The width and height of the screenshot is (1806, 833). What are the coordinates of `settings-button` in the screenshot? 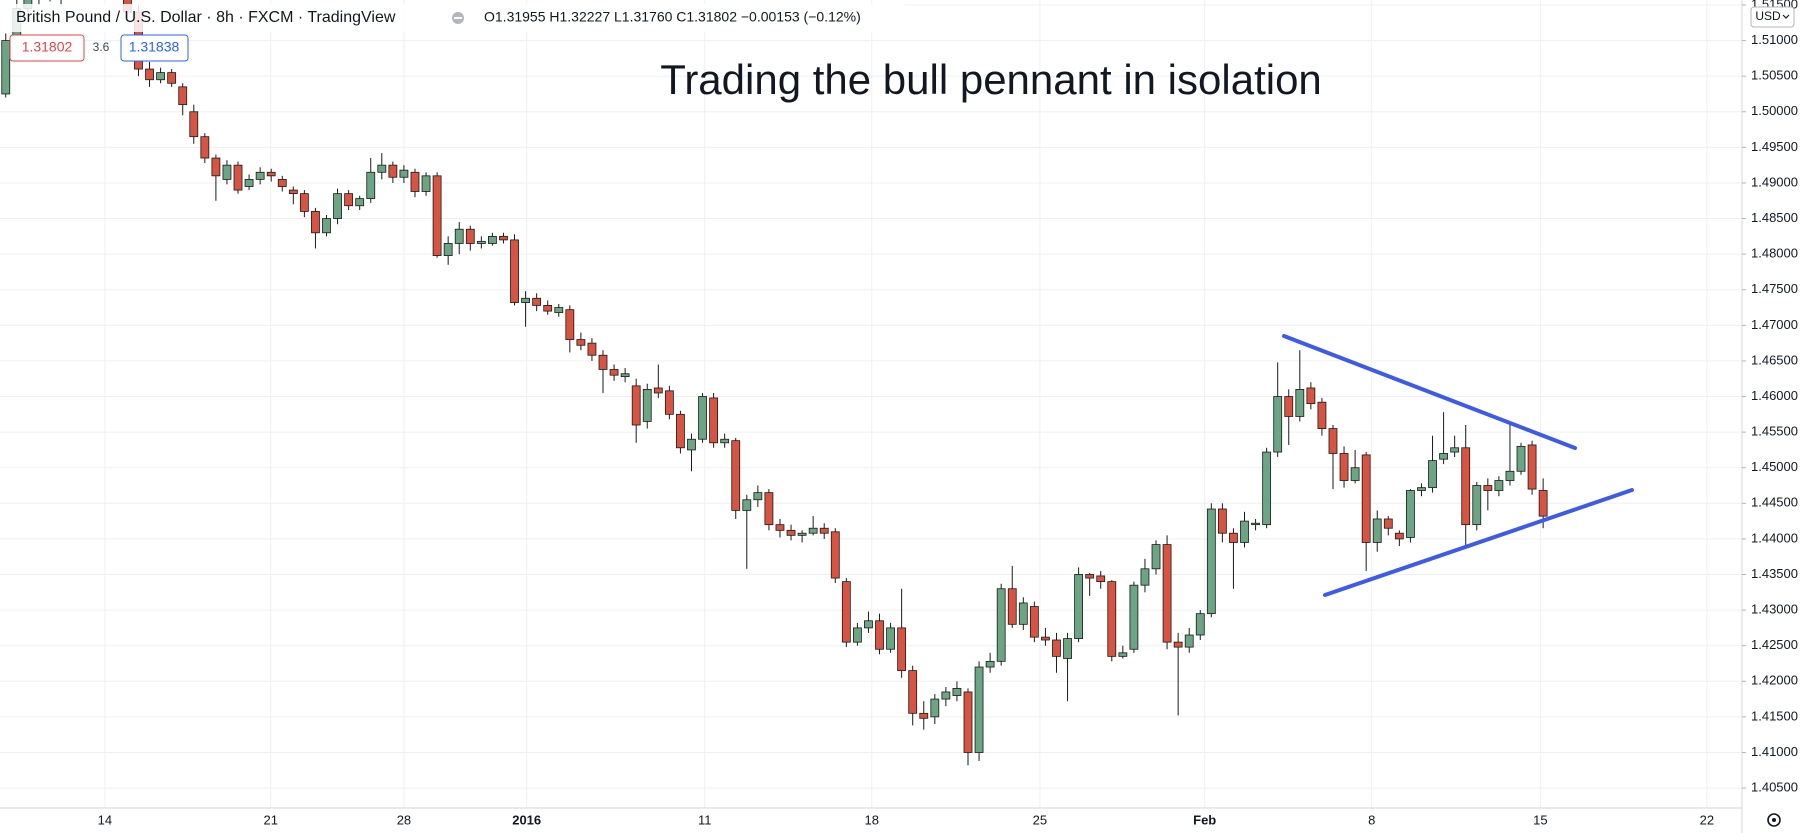 It's located at (1774, 820).